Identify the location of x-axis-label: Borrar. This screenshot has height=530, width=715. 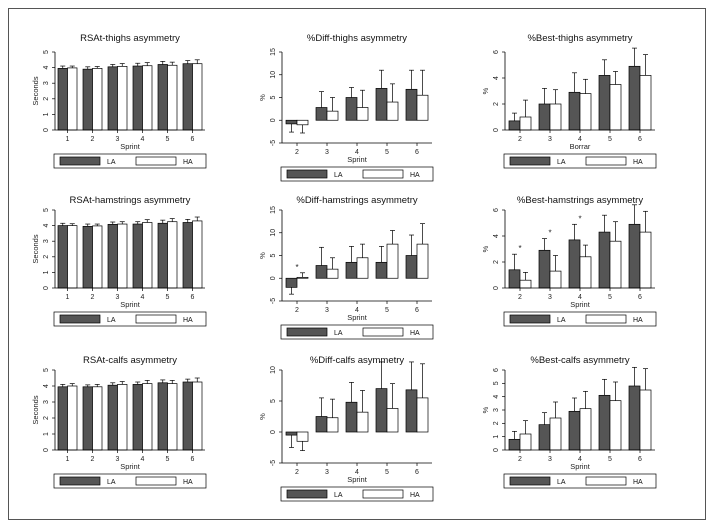
(580, 146).